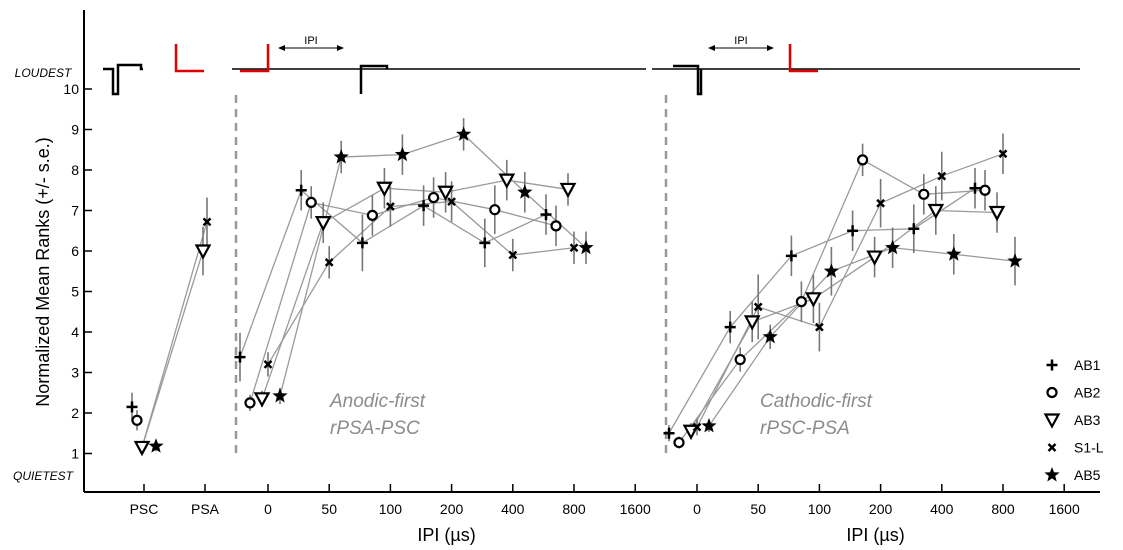 Image resolution: width=1123 pixels, height=550 pixels. What do you see at coordinates (574, 509) in the screenshot?
I see `x-tick-label: 800` at bounding box center [574, 509].